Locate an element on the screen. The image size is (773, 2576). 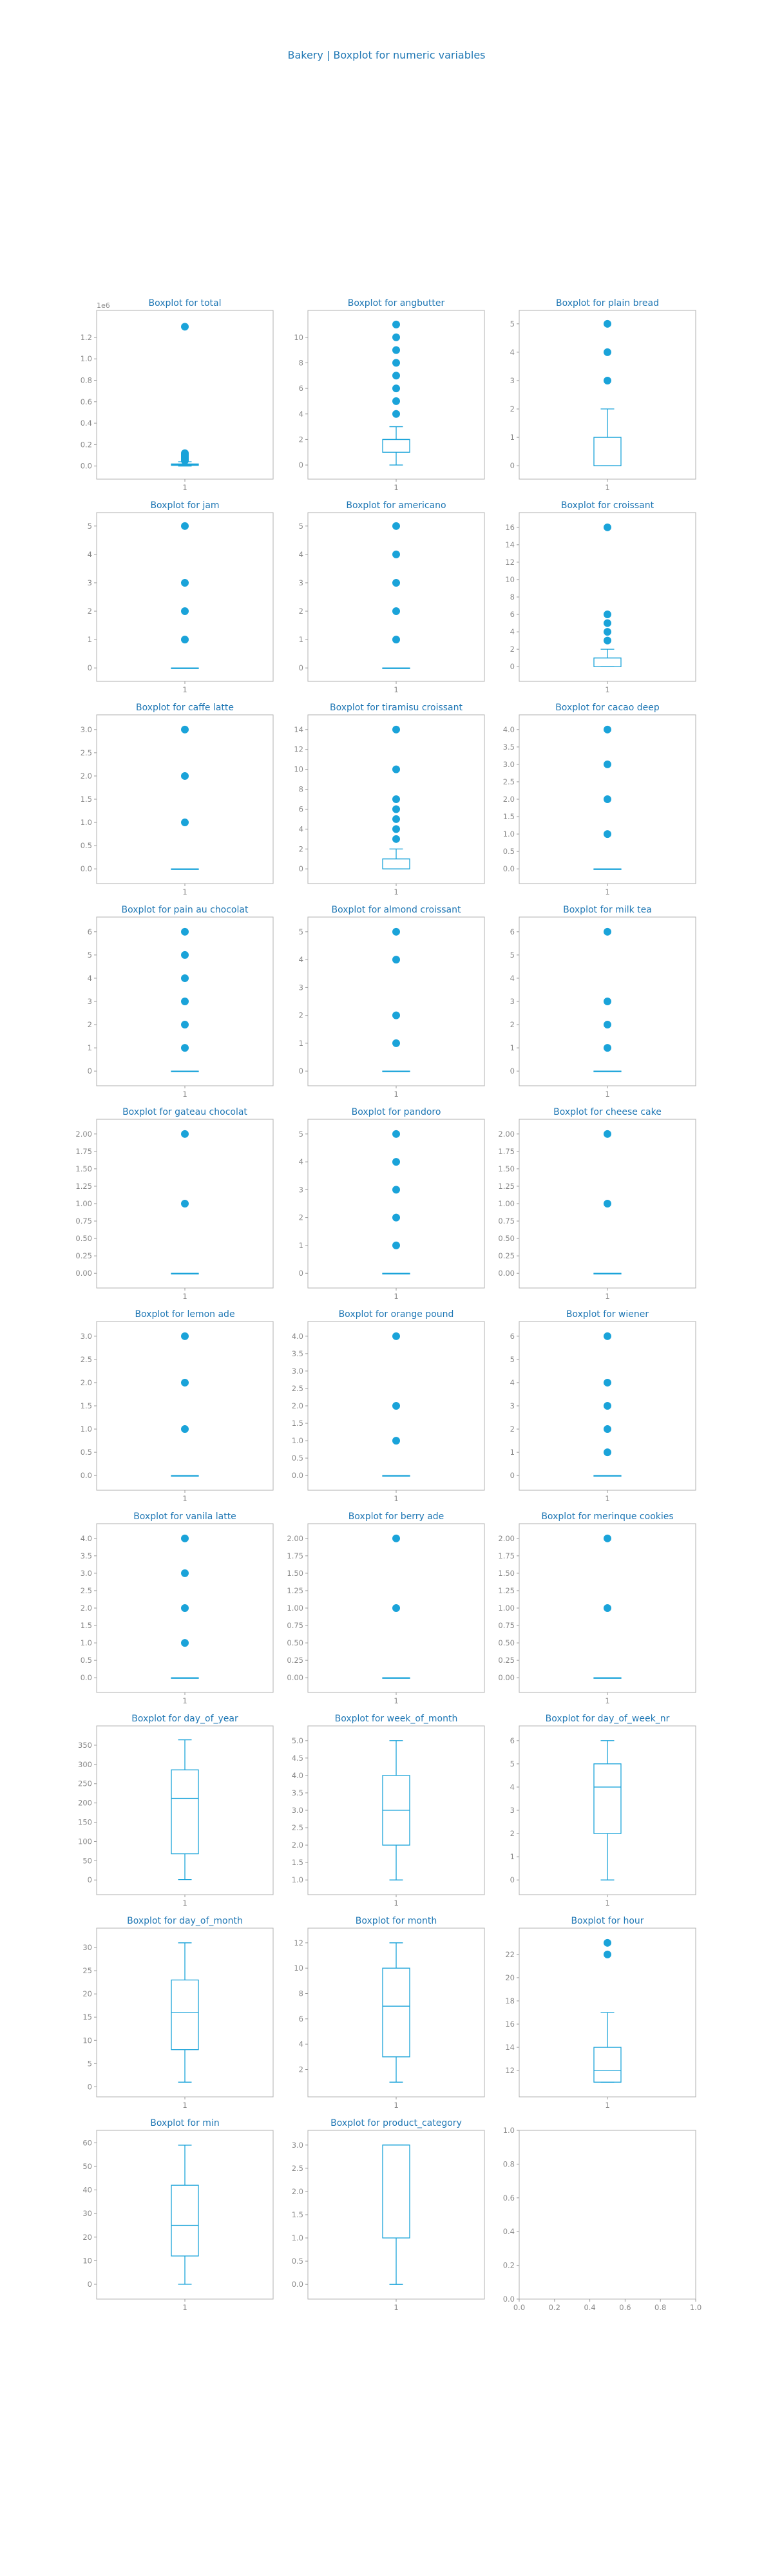
chart-panel-26: Boxplot for month 2 4 6 8 10 12 1 is located at coordinates (389, 2013).